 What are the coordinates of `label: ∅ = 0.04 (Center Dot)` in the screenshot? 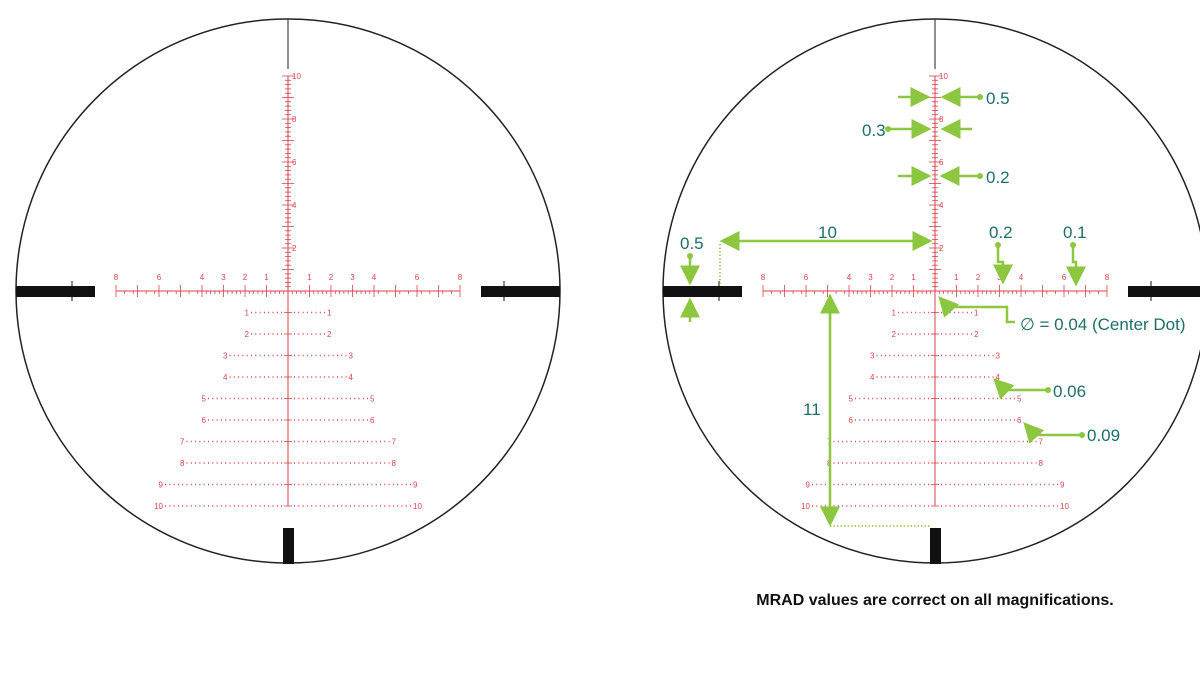 It's located at (1103, 324).